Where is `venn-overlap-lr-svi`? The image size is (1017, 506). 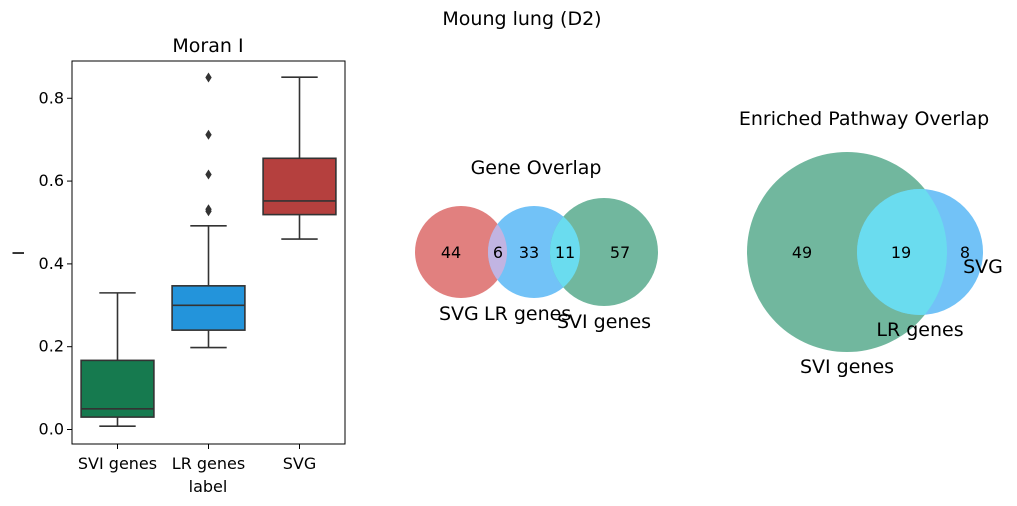 venn-overlap-lr-svi is located at coordinates (565, 252).